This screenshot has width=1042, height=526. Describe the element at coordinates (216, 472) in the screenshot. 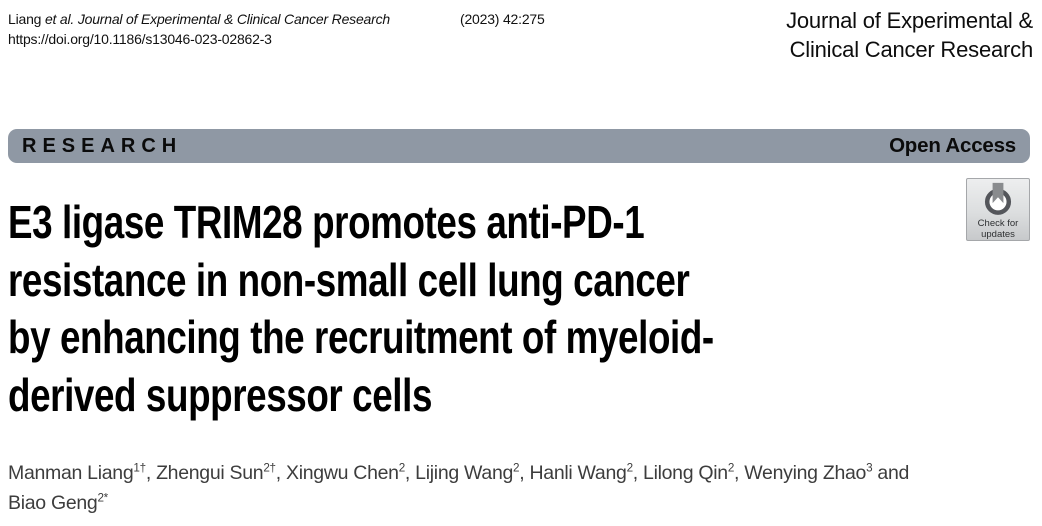

I see `author-name: Zhengui Sun2†` at that location.